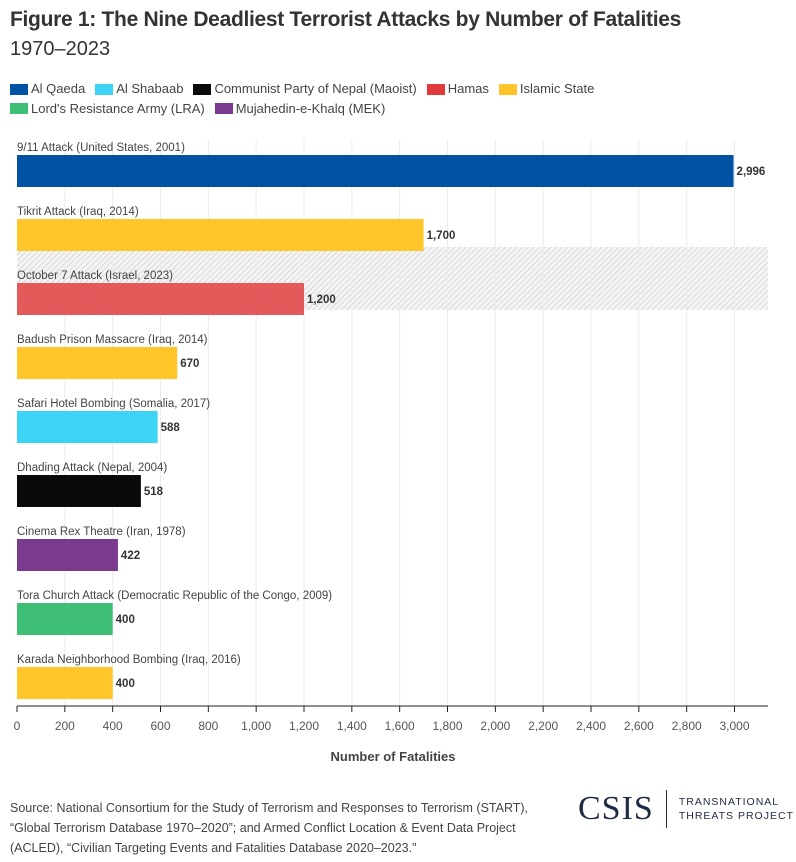 This screenshot has height=862, width=796. What do you see at coordinates (78, 212) in the screenshot?
I see `bar-category-label: Tikrit Attack (Iraq, 2014)` at bounding box center [78, 212].